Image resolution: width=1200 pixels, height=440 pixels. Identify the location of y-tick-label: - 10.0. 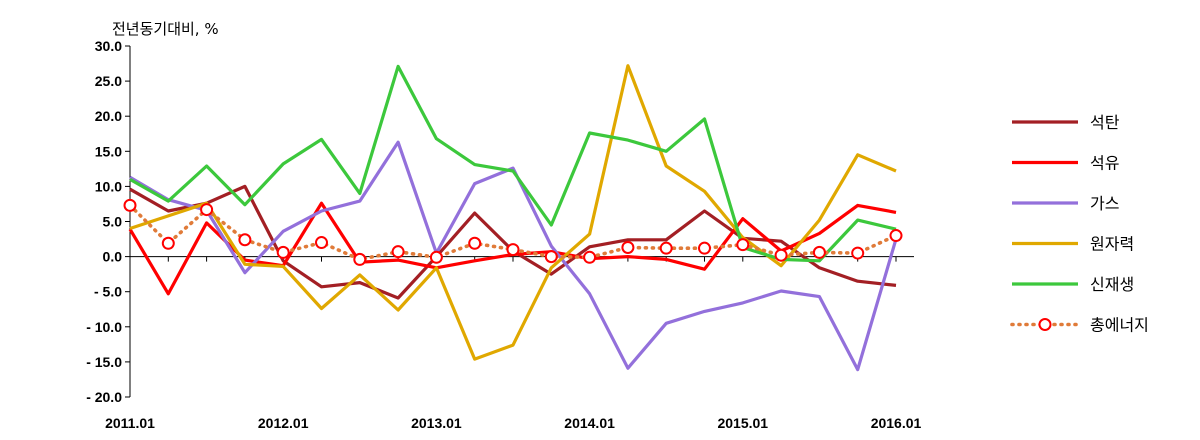
(104, 327).